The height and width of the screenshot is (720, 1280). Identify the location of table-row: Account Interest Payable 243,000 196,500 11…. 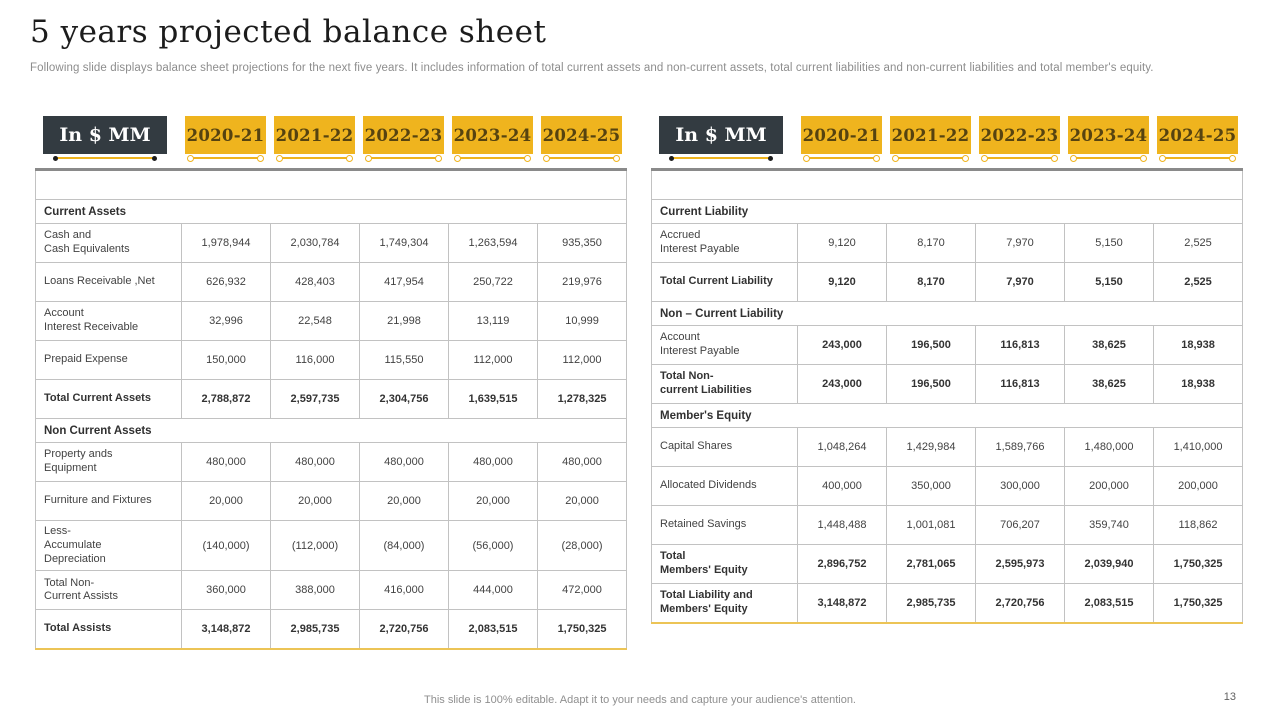
(947, 345).